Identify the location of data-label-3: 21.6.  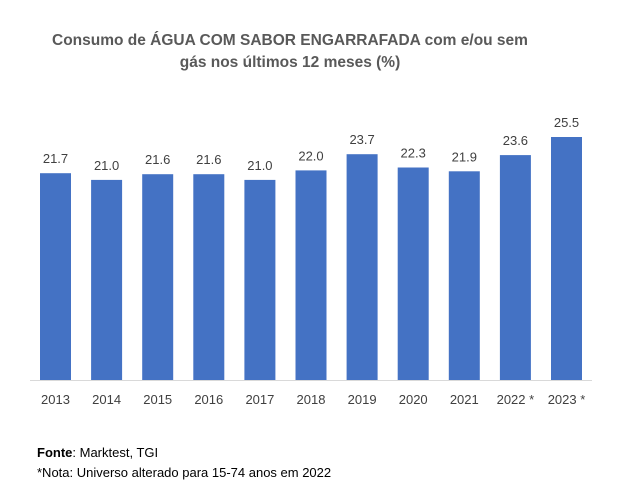
(208, 159).